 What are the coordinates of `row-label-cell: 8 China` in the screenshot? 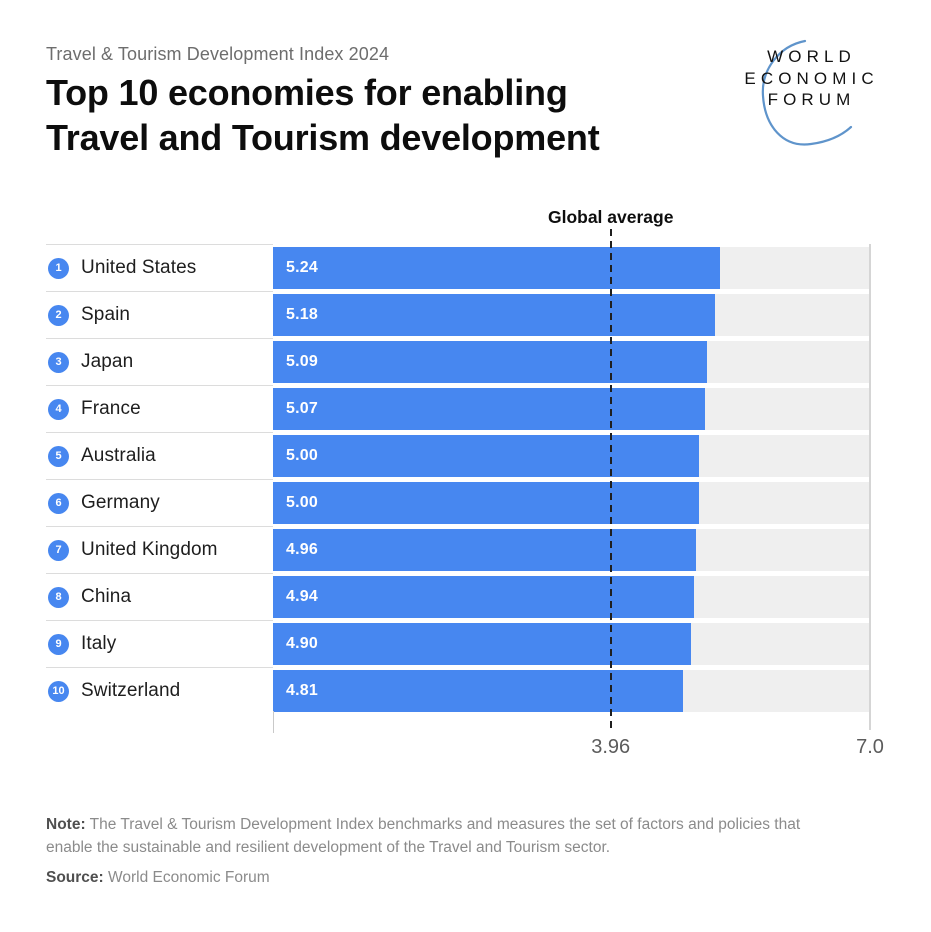 It's located at (159, 596).